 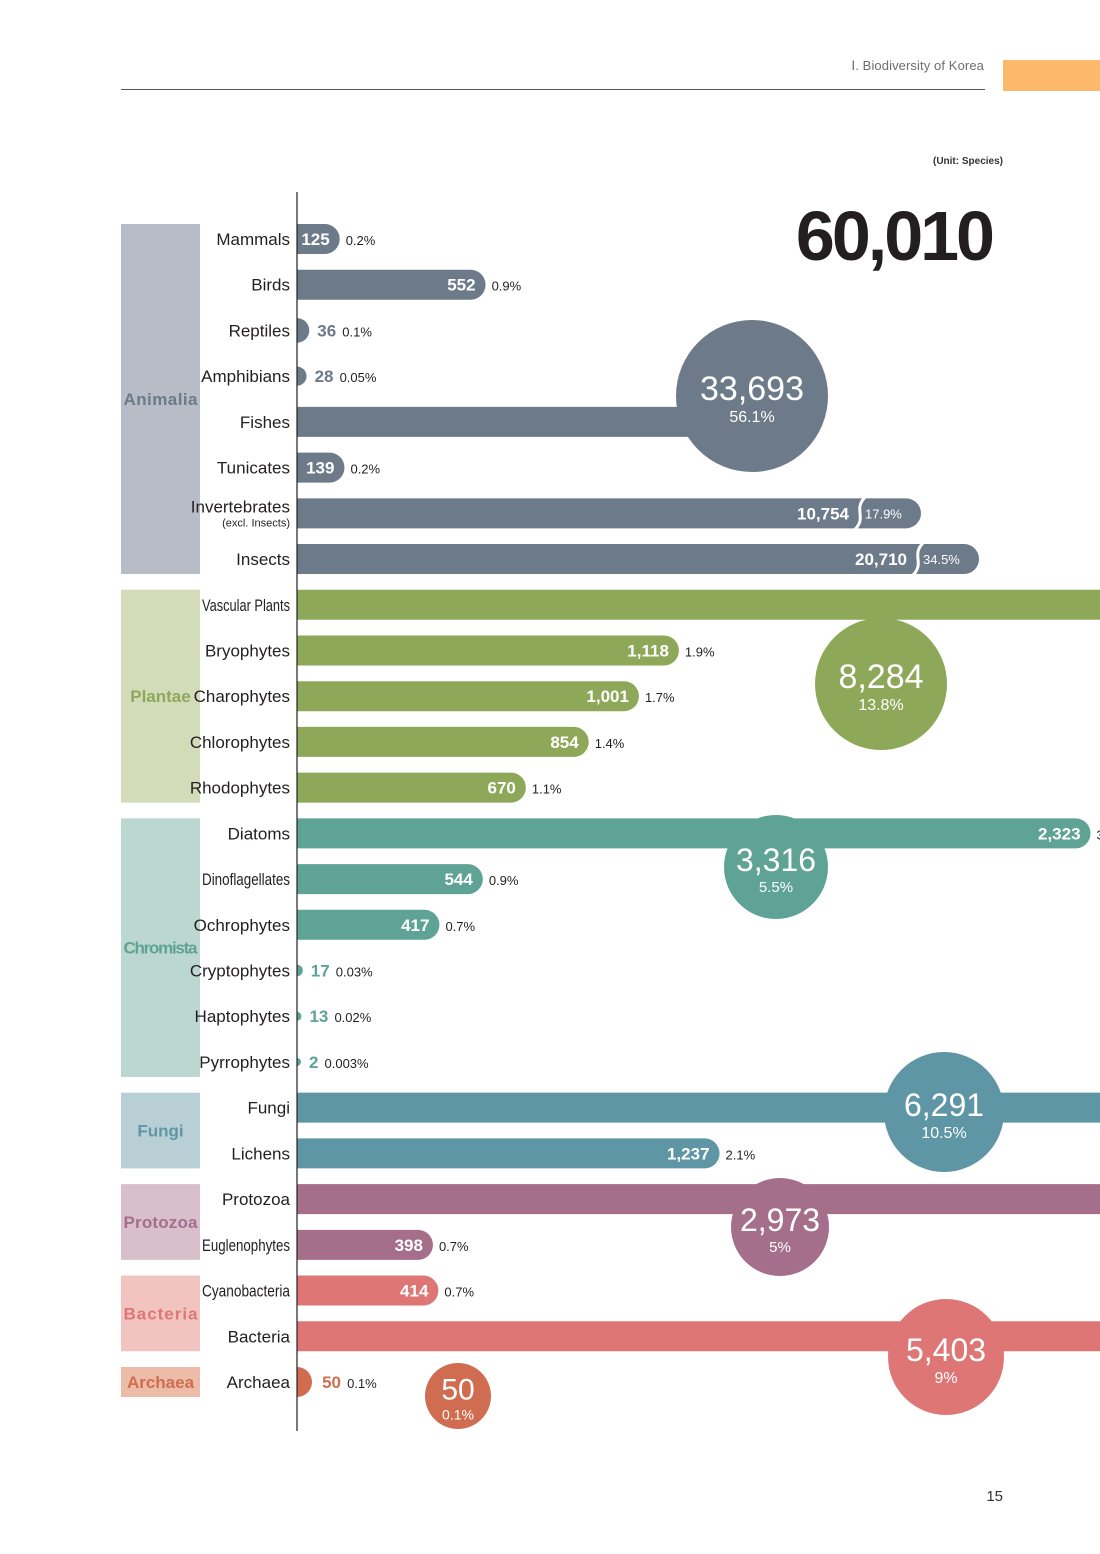 I want to click on bar-bryophytes-plantae, so click(x=488, y=650).